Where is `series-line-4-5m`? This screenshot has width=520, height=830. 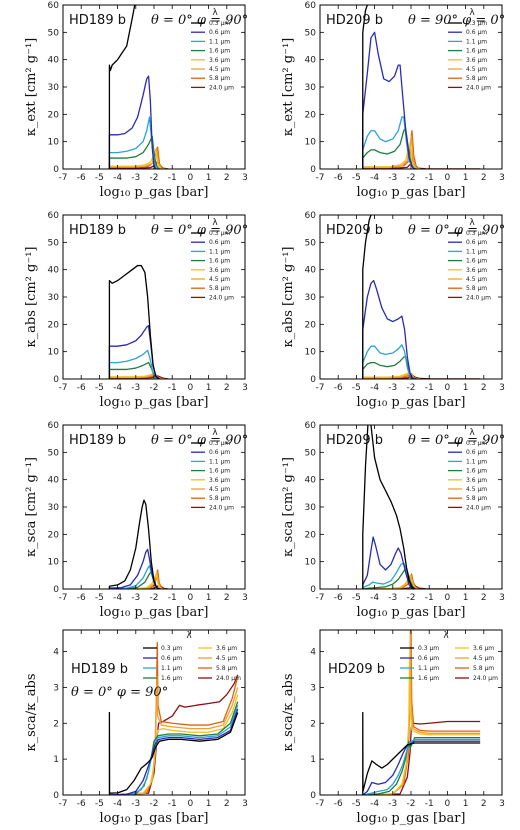
series-line-4-5m is located at coordinates (421, 712).